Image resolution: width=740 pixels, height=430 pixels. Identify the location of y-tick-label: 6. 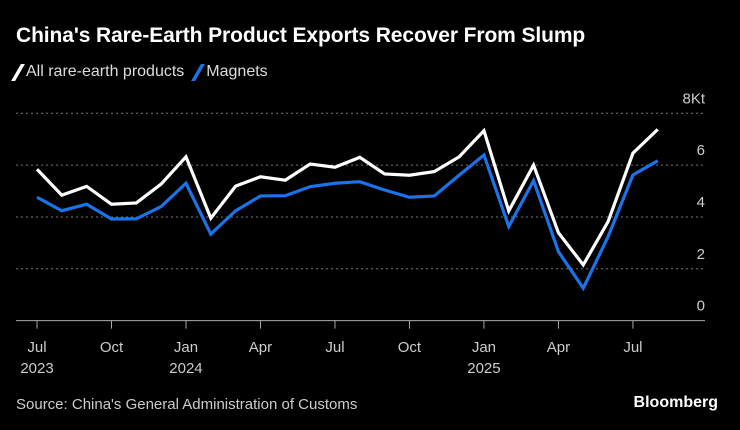
(701, 150).